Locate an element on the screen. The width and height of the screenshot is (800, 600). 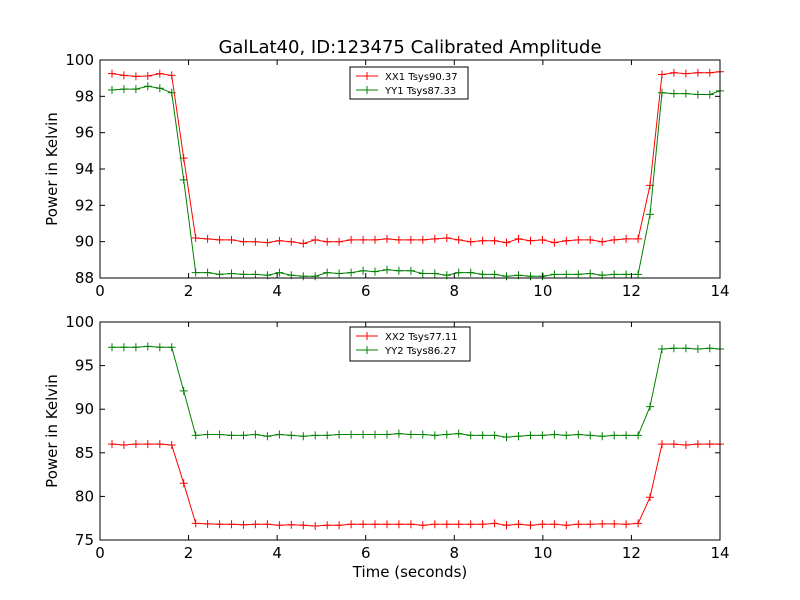
y-tick-label: 88 is located at coordinates (84, 278).